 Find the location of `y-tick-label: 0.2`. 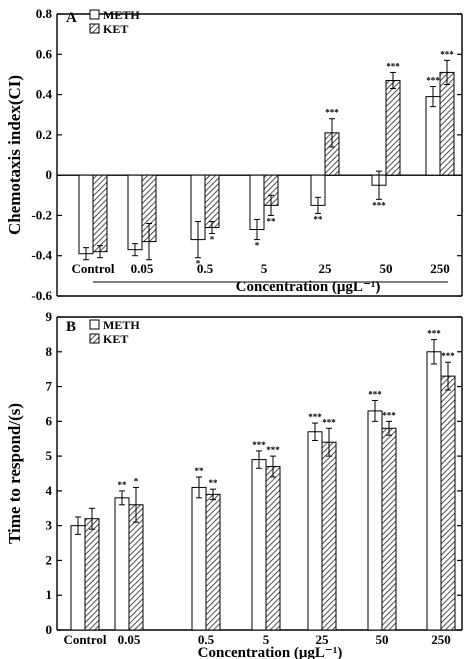

y-tick-label: 0.2 is located at coordinates (44, 134).